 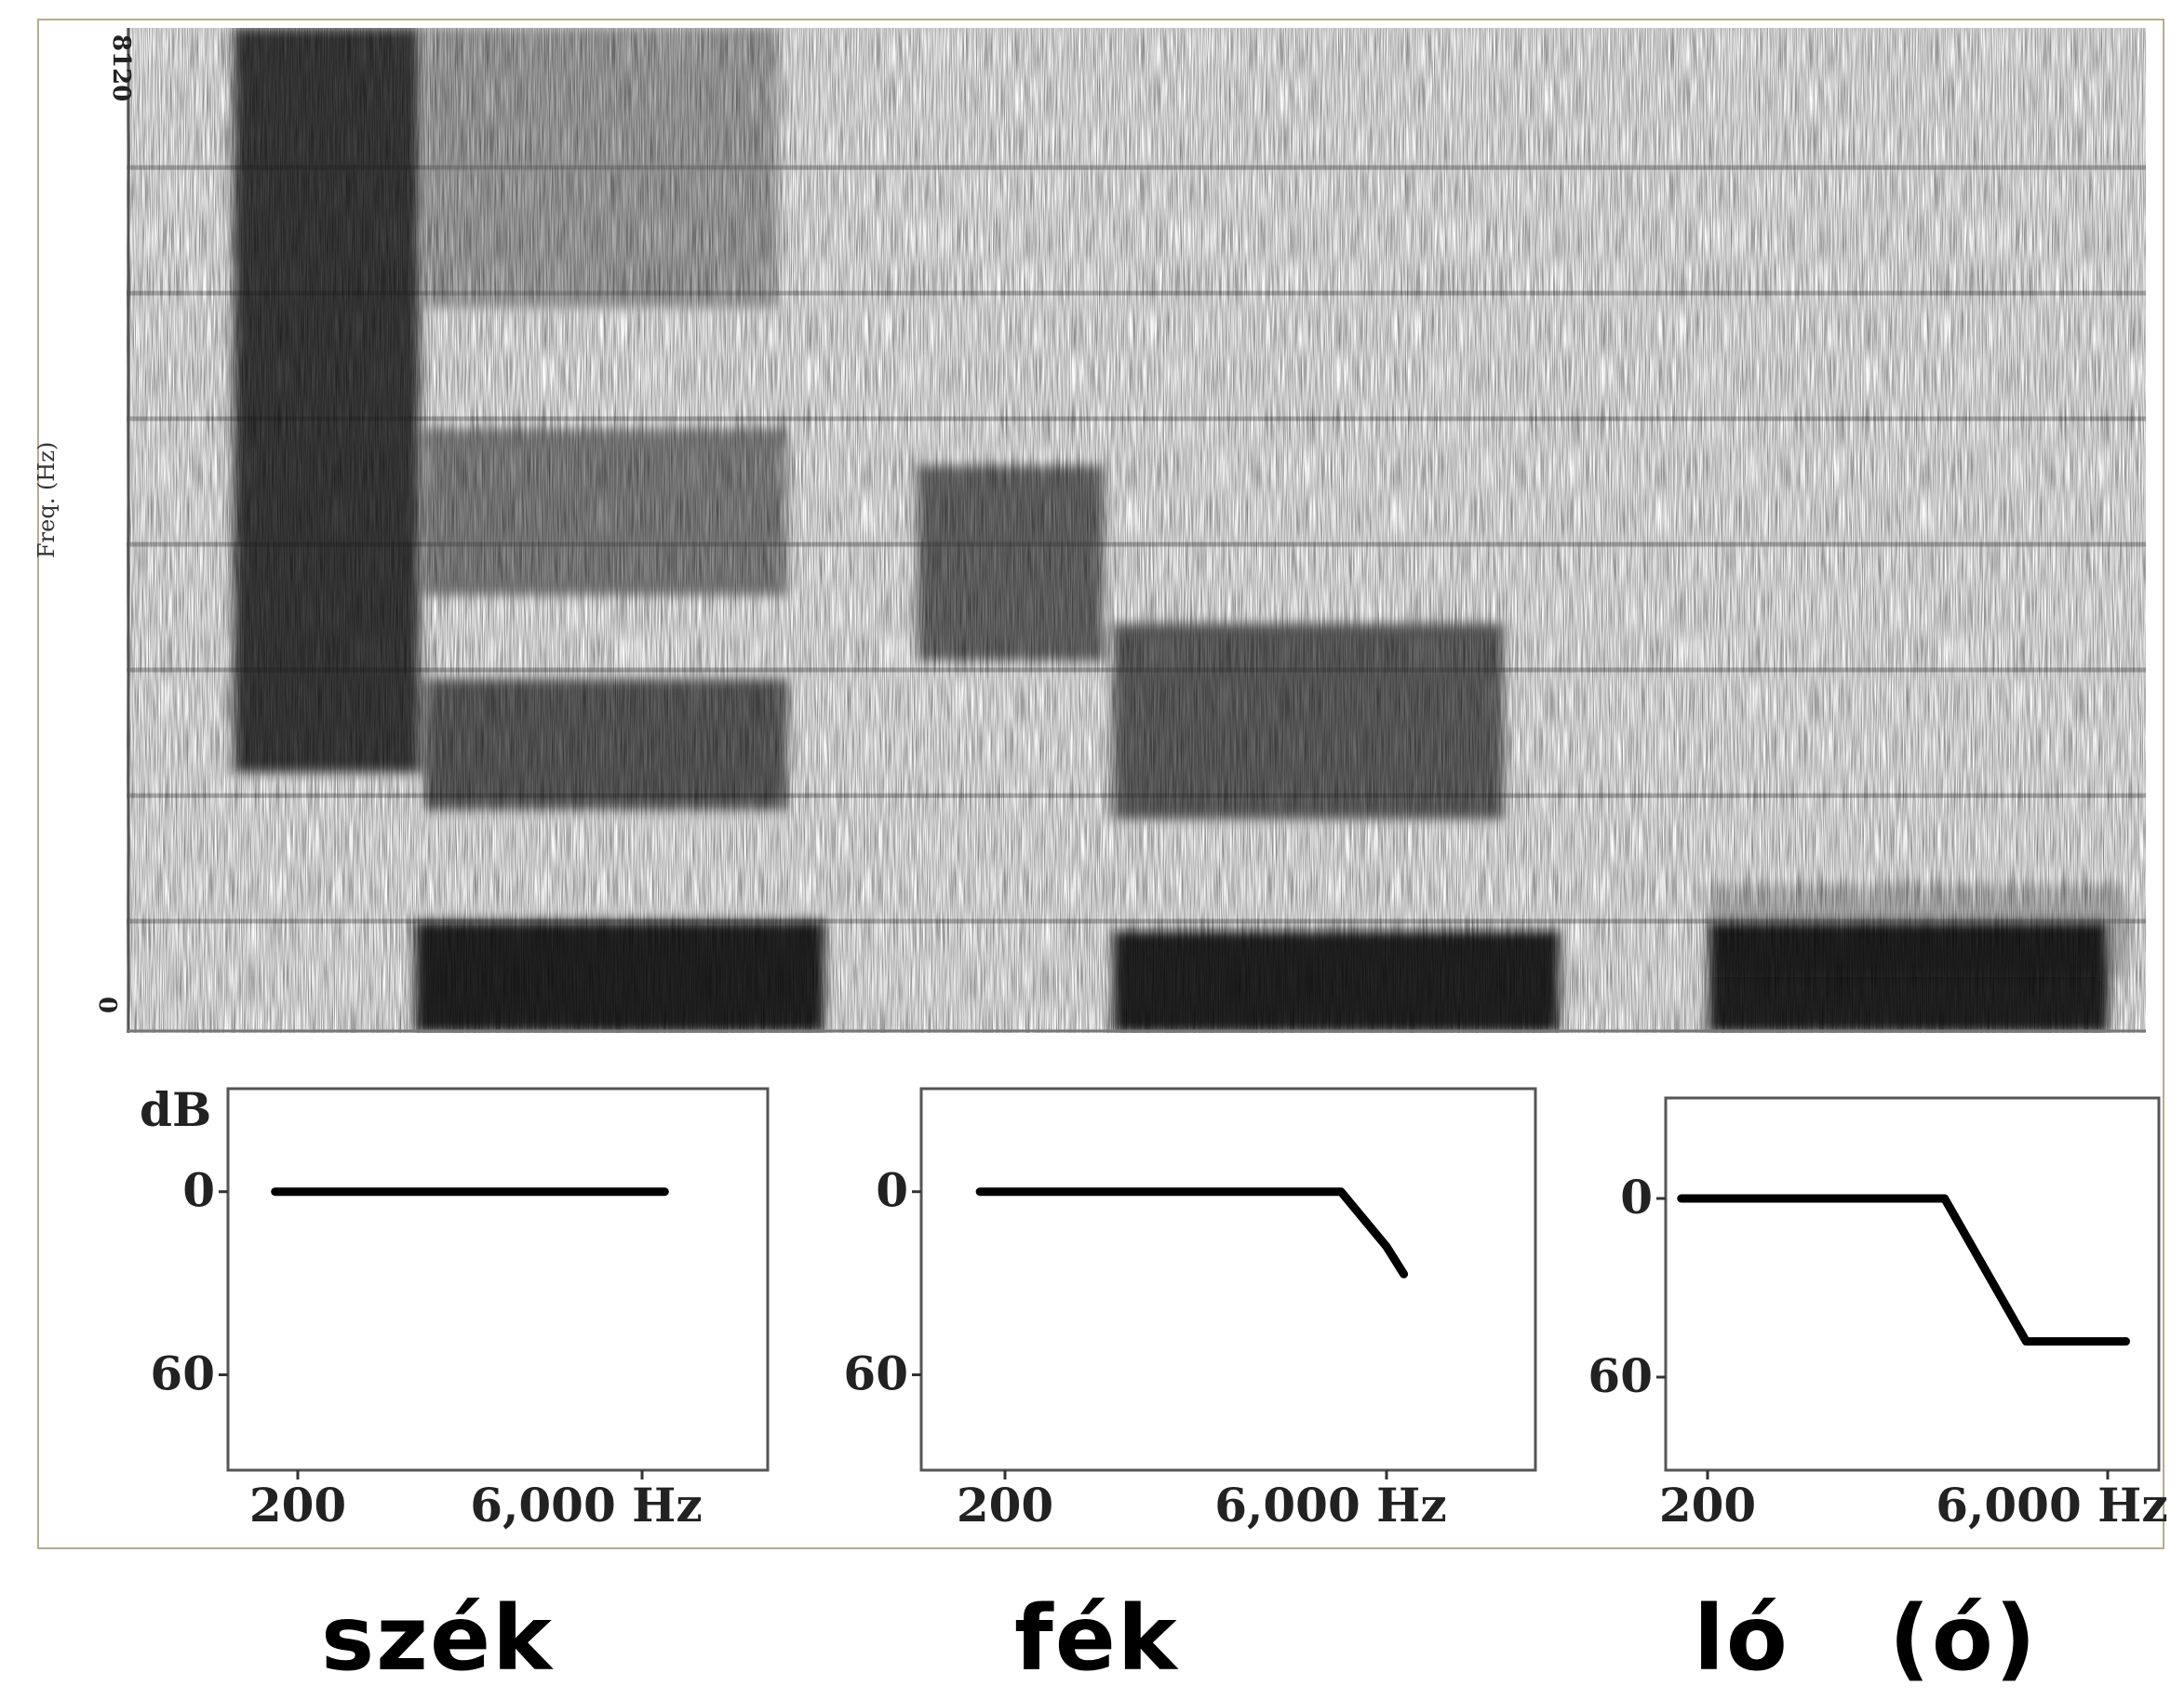 I want to click on filter-panel-szek: 0 60 200 6,000 Hz dB, so click(x=475, y=1307).